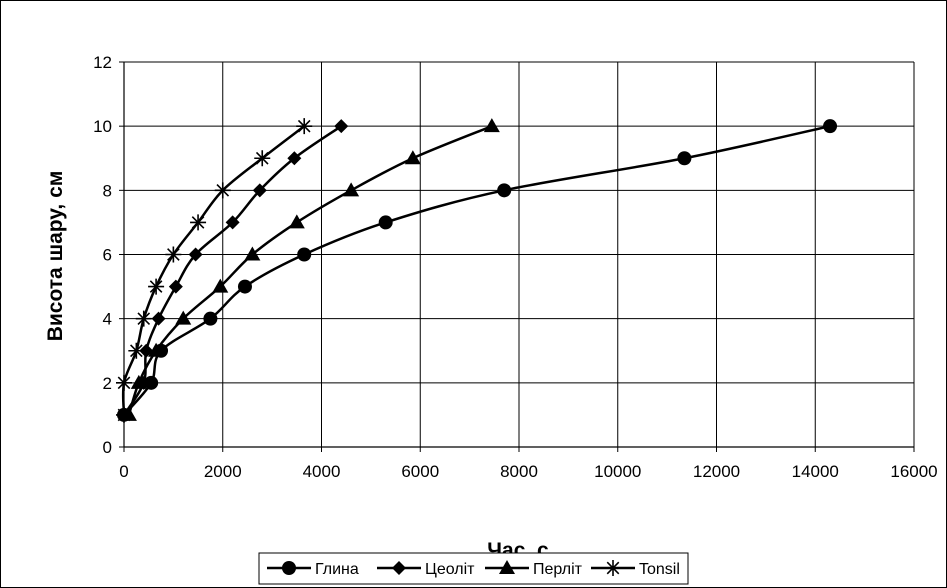  Describe the element at coordinates (507, 567) in the screenshot. I see `legend-marker-triangle` at that location.